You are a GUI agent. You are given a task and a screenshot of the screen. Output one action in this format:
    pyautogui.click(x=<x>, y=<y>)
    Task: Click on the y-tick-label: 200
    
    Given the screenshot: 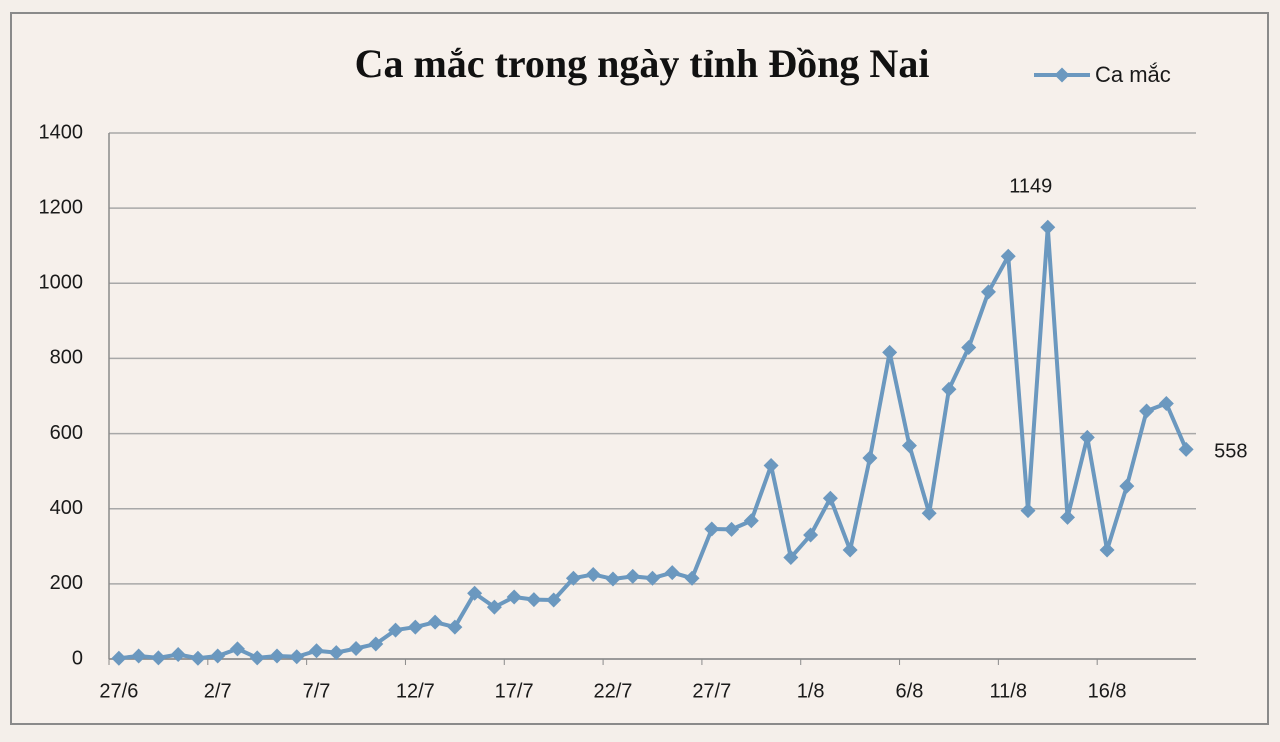 What is the action you would take?
    pyautogui.click(x=66, y=583)
    